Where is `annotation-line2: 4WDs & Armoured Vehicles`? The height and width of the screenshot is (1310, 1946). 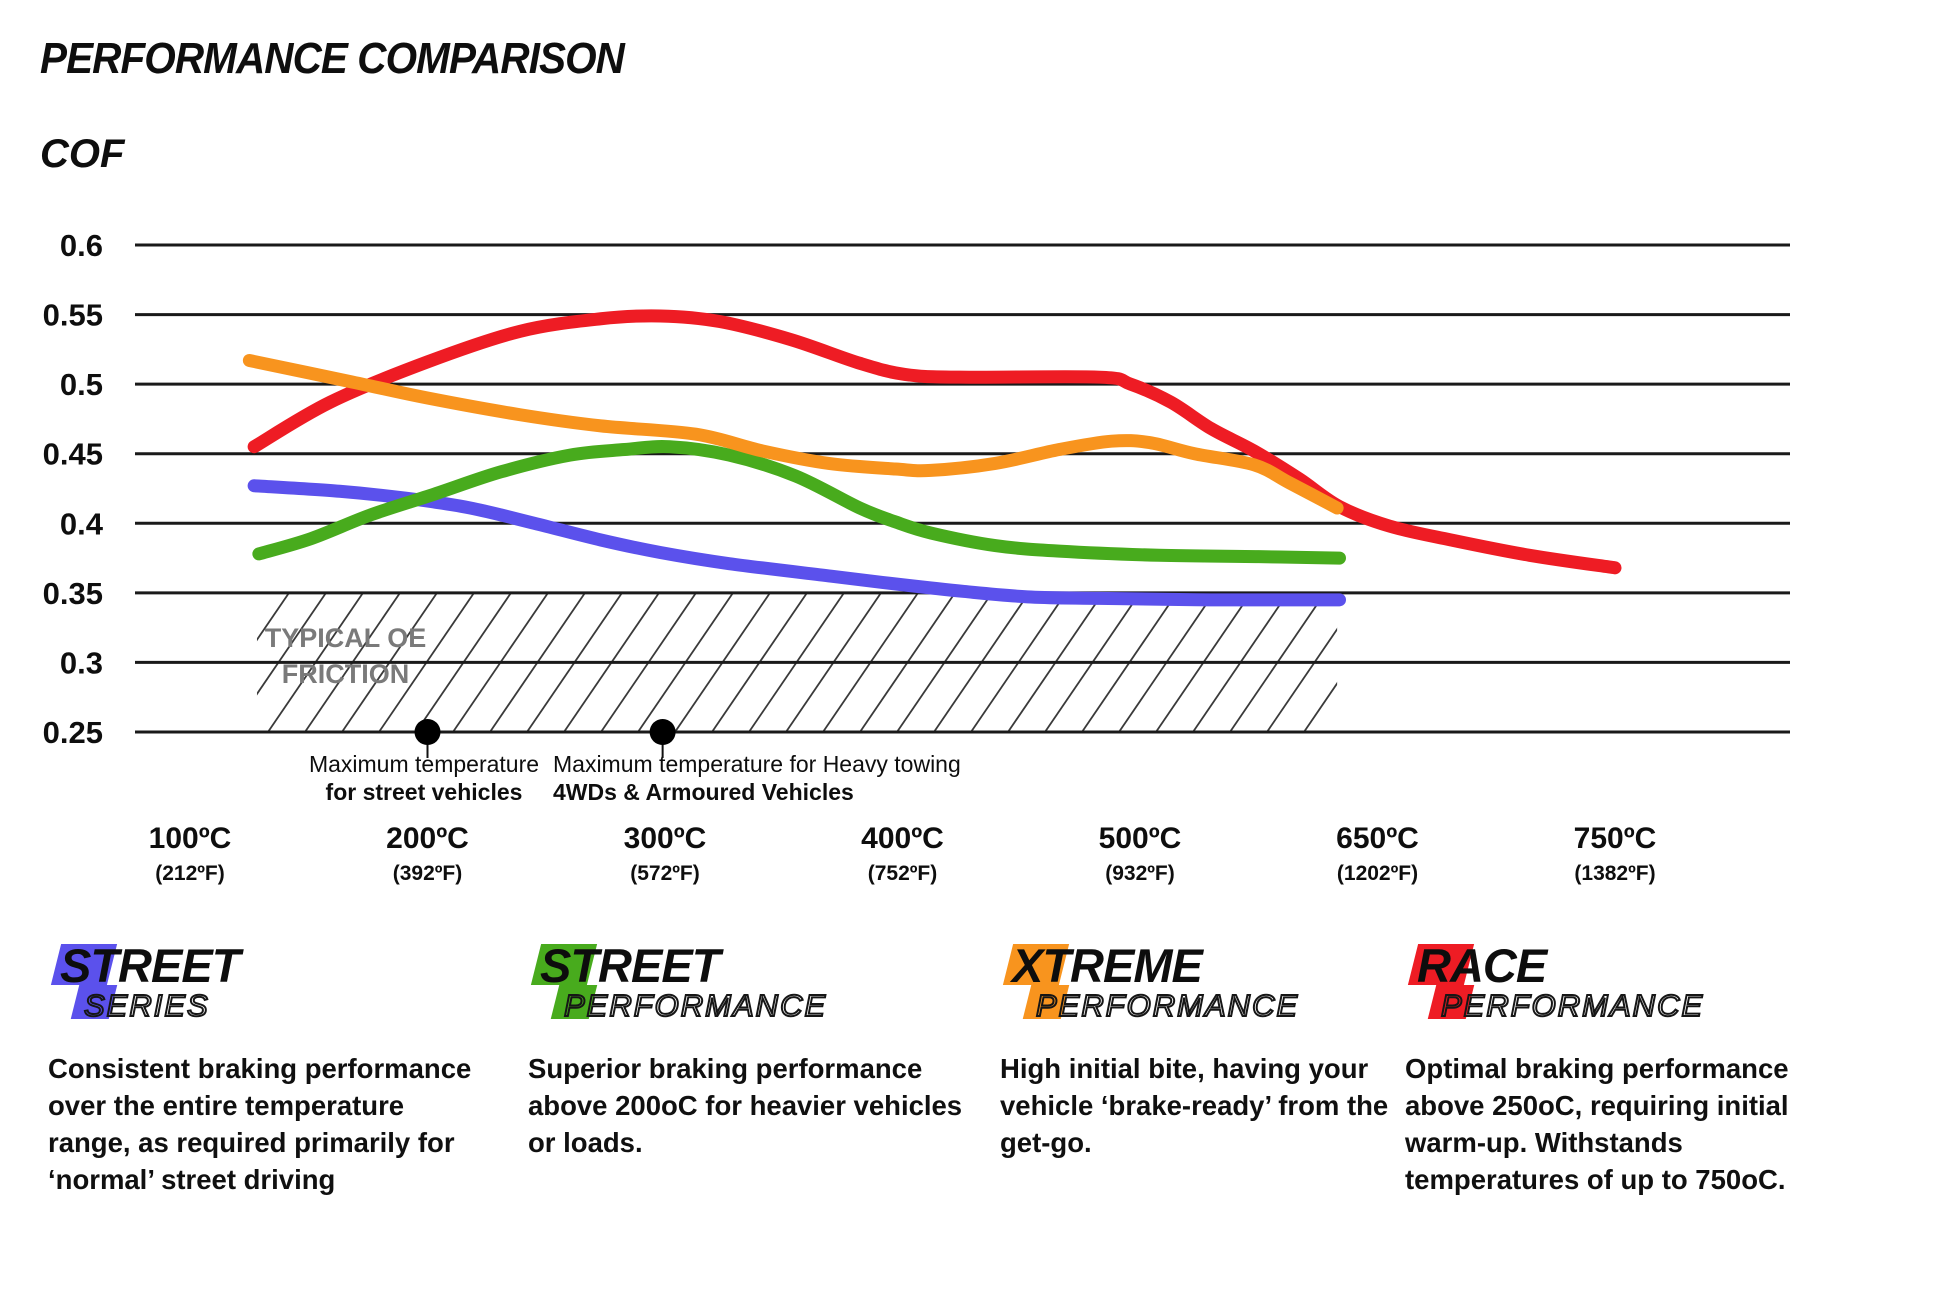
annotation-line2: 4WDs & Armoured Vehicles is located at coordinates (703, 792).